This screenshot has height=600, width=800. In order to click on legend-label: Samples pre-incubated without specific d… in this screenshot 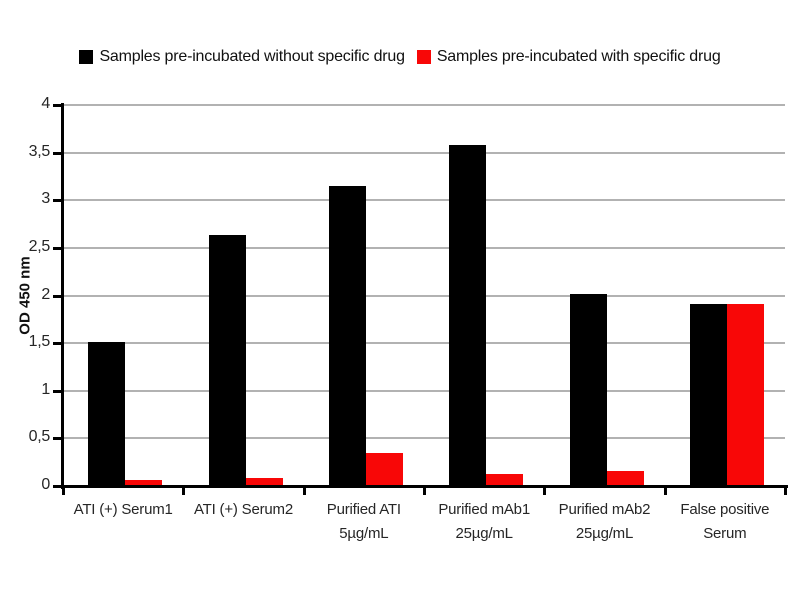, I will do `click(252, 56)`.